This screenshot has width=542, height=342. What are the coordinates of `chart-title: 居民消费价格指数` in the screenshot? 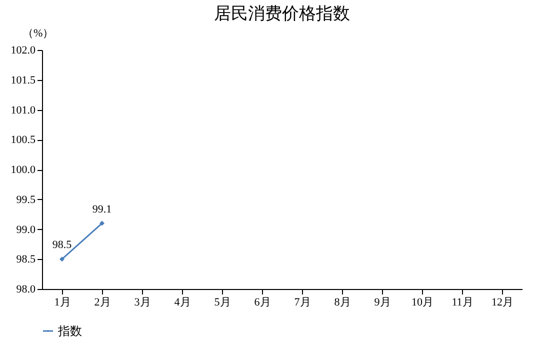 It's located at (282, 13).